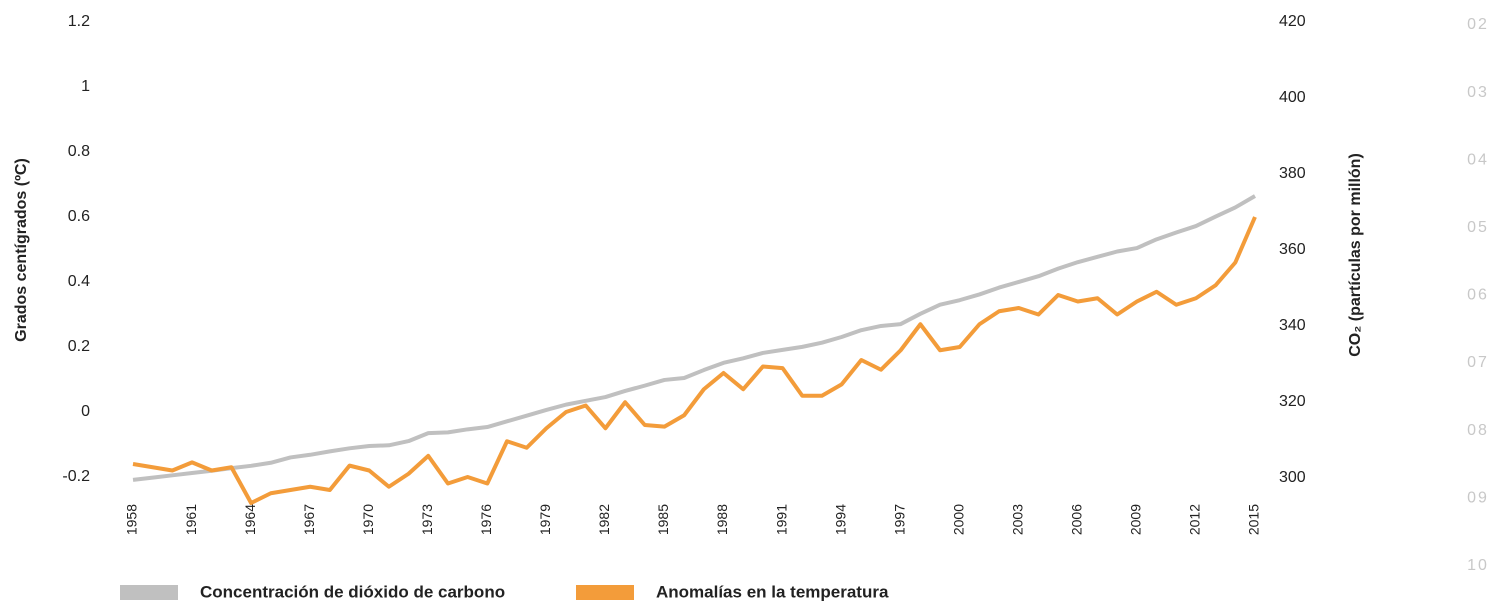 The height and width of the screenshot is (612, 1495). What do you see at coordinates (309, 519) in the screenshot?
I see `x-tick-label: 1967` at bounding box center [309, 519].